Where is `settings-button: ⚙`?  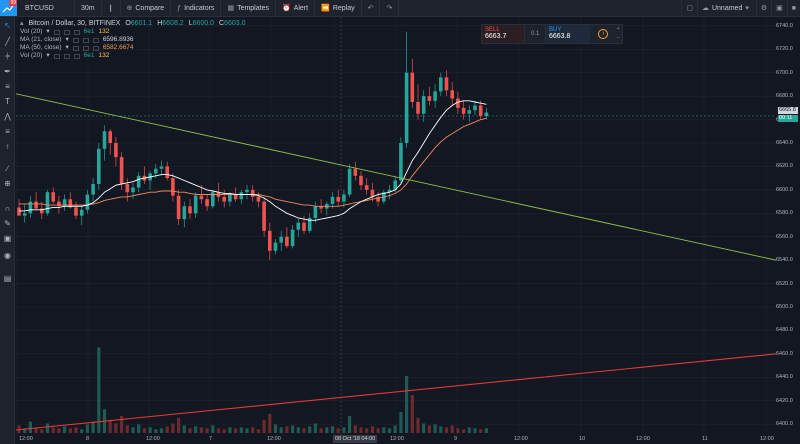
settings-button: ⚙ is located at coordinates (763, 8).